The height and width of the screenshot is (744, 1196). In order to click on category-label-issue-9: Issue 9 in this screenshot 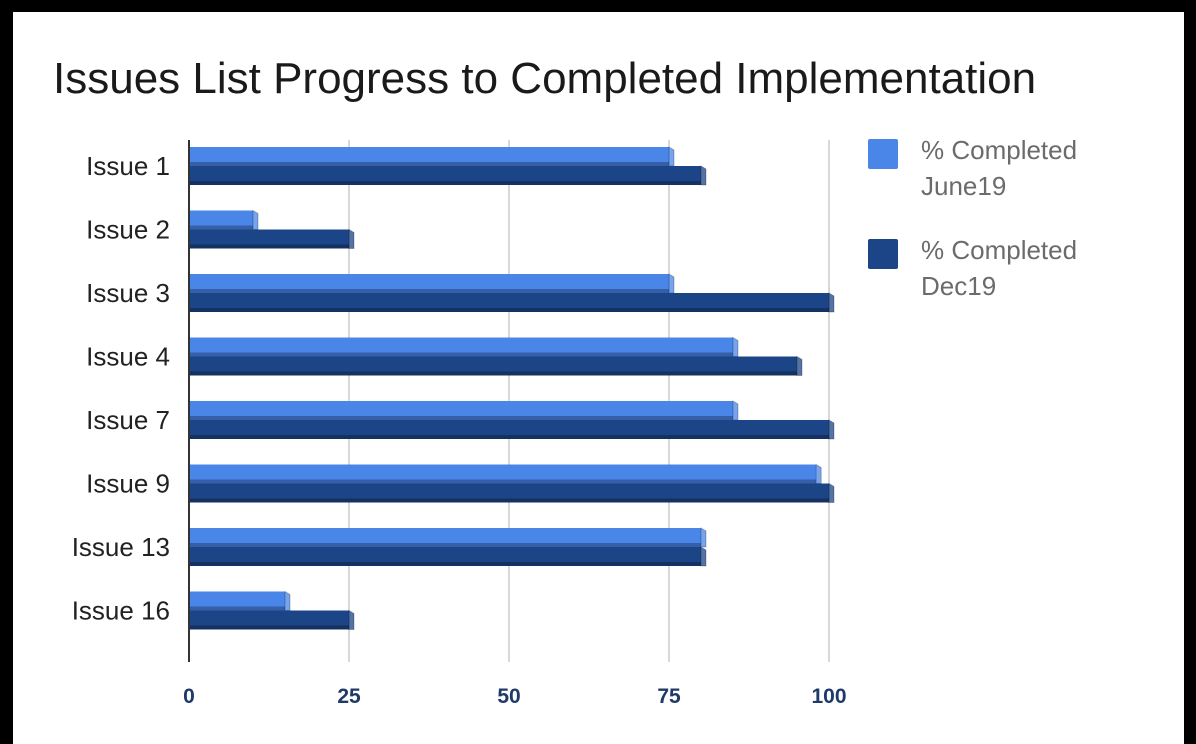, I will do `click(128, 484)`.